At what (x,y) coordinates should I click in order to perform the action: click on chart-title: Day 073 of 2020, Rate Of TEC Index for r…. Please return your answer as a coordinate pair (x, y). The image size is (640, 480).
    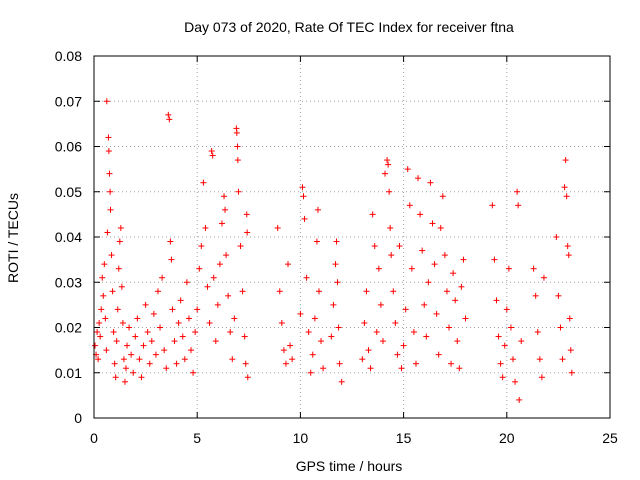
    Looking at the image, I should click on (349, 27).